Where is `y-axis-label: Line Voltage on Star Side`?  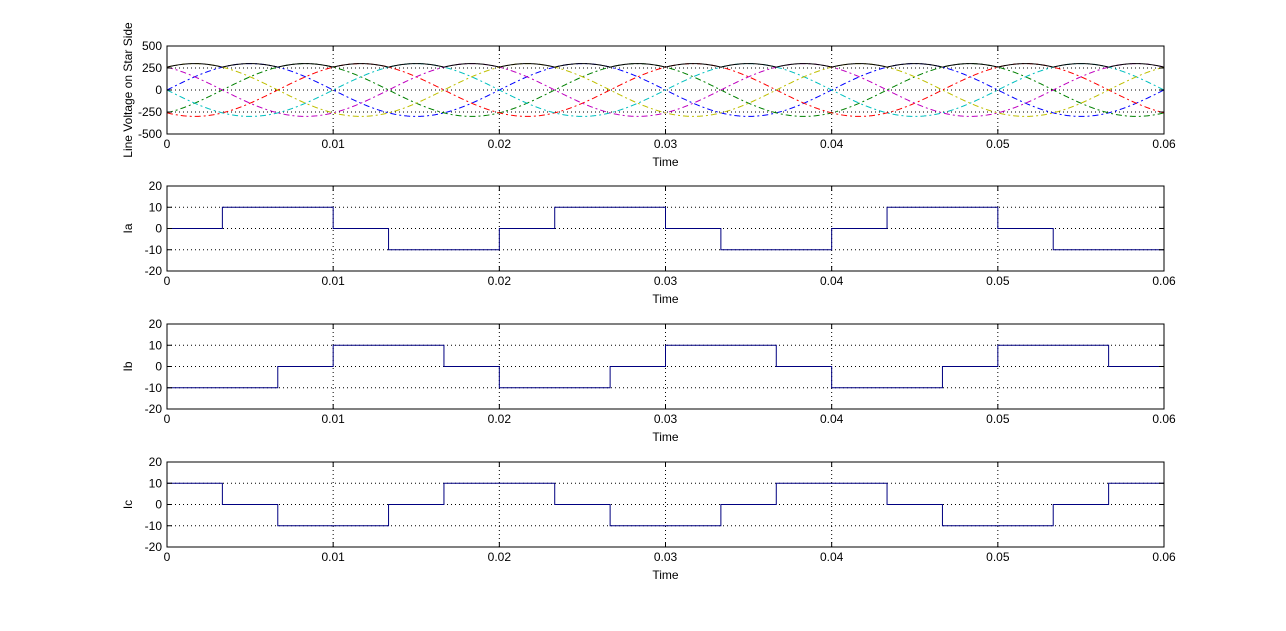
y-axis-label: Line Voltage on Star Side is located at coordinates (128, 90).